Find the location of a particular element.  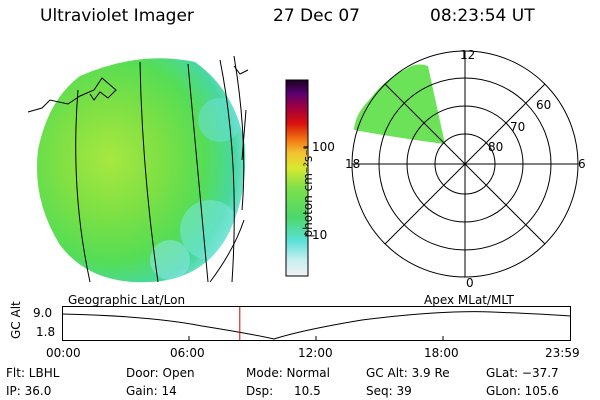

info-dsp-label: Dsp: is located at coordinates (260, 391).